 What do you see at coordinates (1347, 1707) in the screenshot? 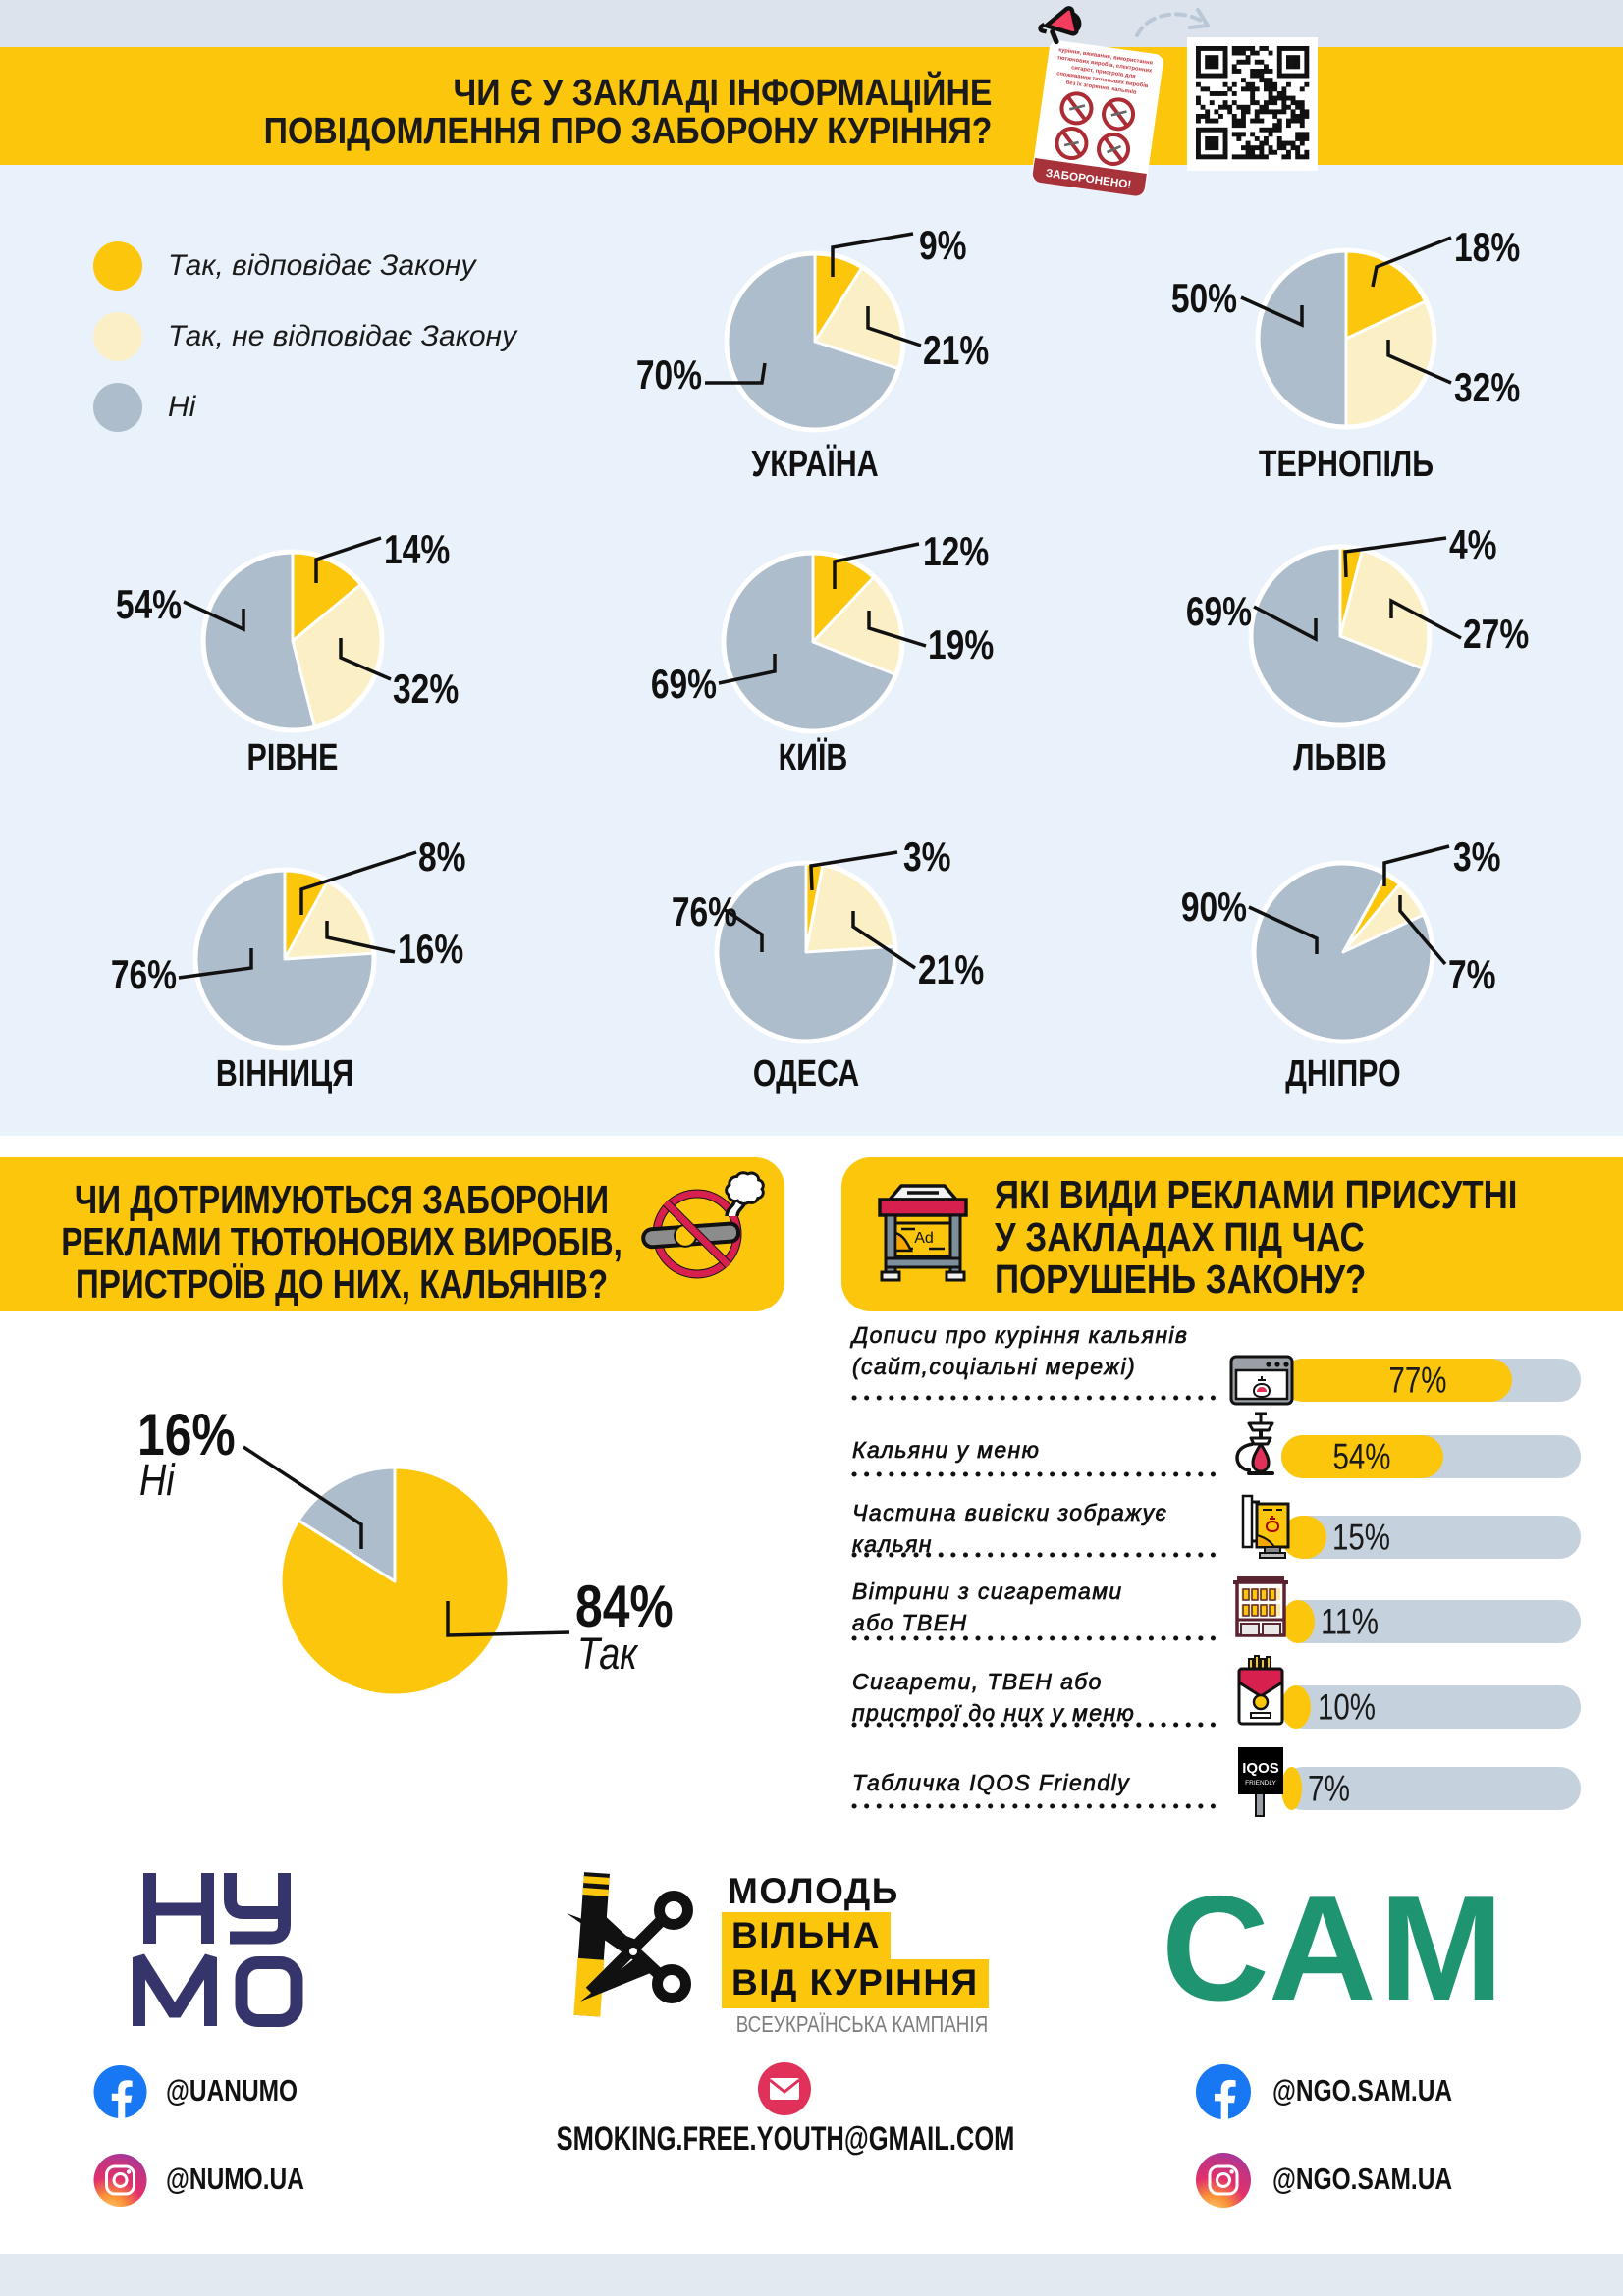
I see `svg-text: 10%` at bounding box center [1347, 1707].